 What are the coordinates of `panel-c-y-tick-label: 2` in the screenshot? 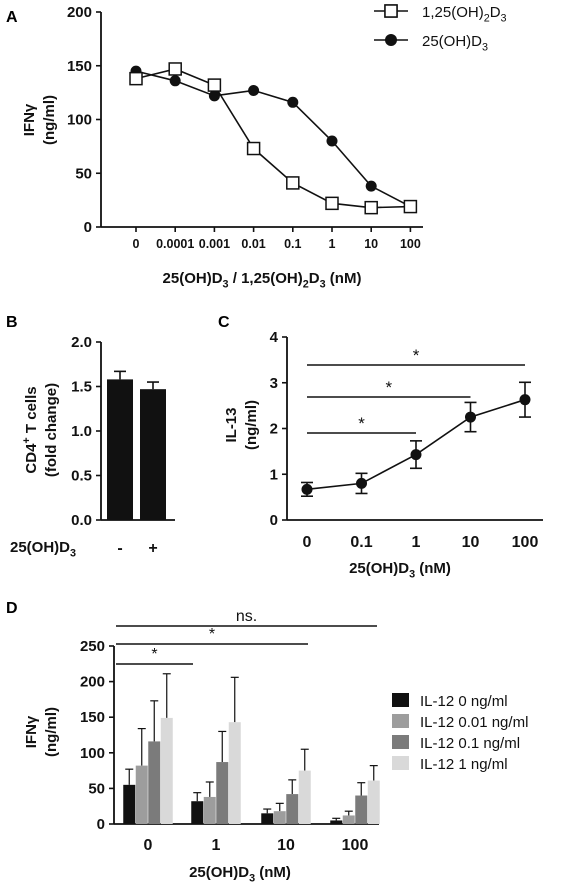 It's located at (274, 429).